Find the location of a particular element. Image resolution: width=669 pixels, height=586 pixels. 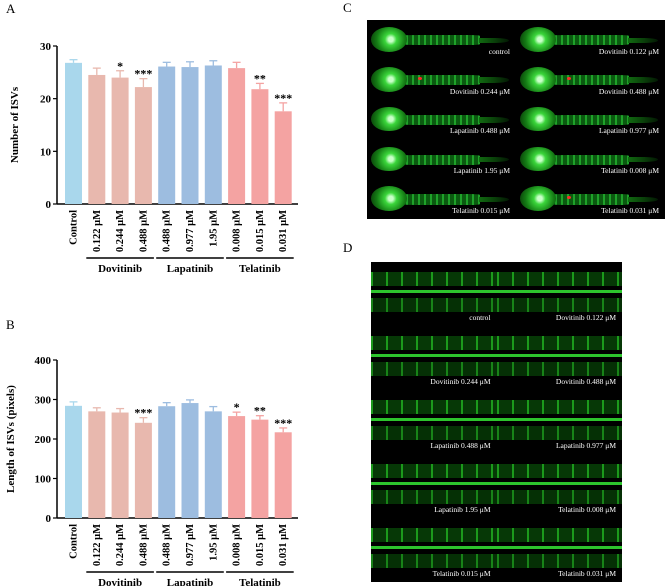

image-caption: Telatinib 0.015 μM is located at coordinates (481, 210).